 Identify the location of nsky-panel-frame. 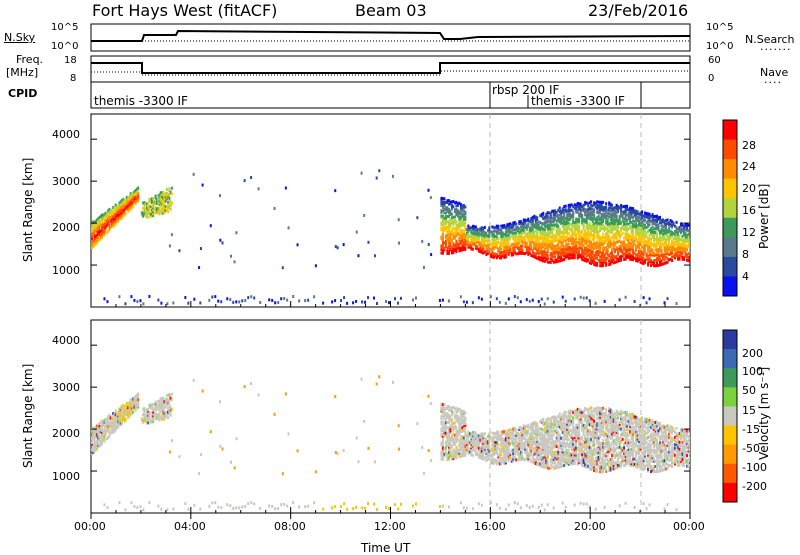
(390, 37).